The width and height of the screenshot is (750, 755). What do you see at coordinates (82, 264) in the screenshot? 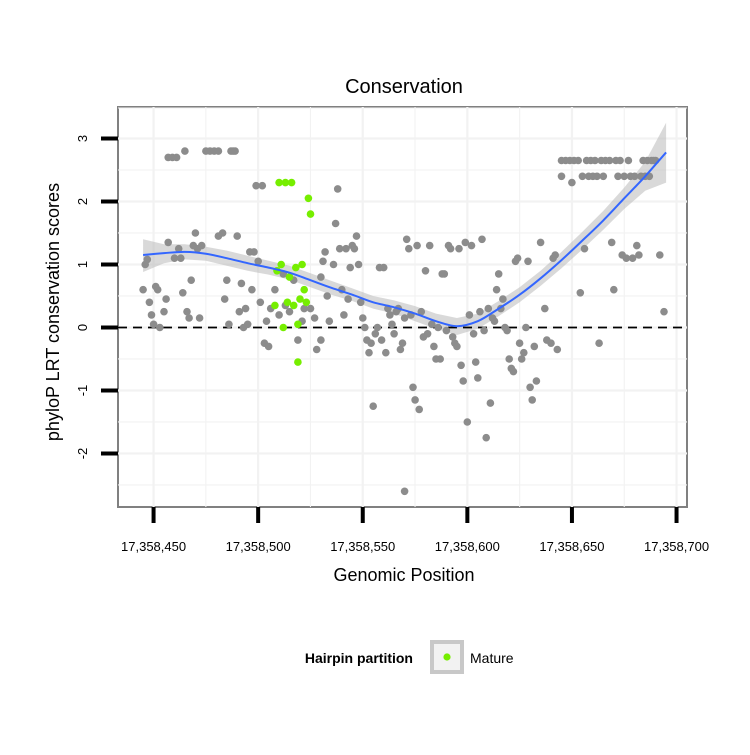
I see `y-tick-label: 1` at bounding box center [82, 264].